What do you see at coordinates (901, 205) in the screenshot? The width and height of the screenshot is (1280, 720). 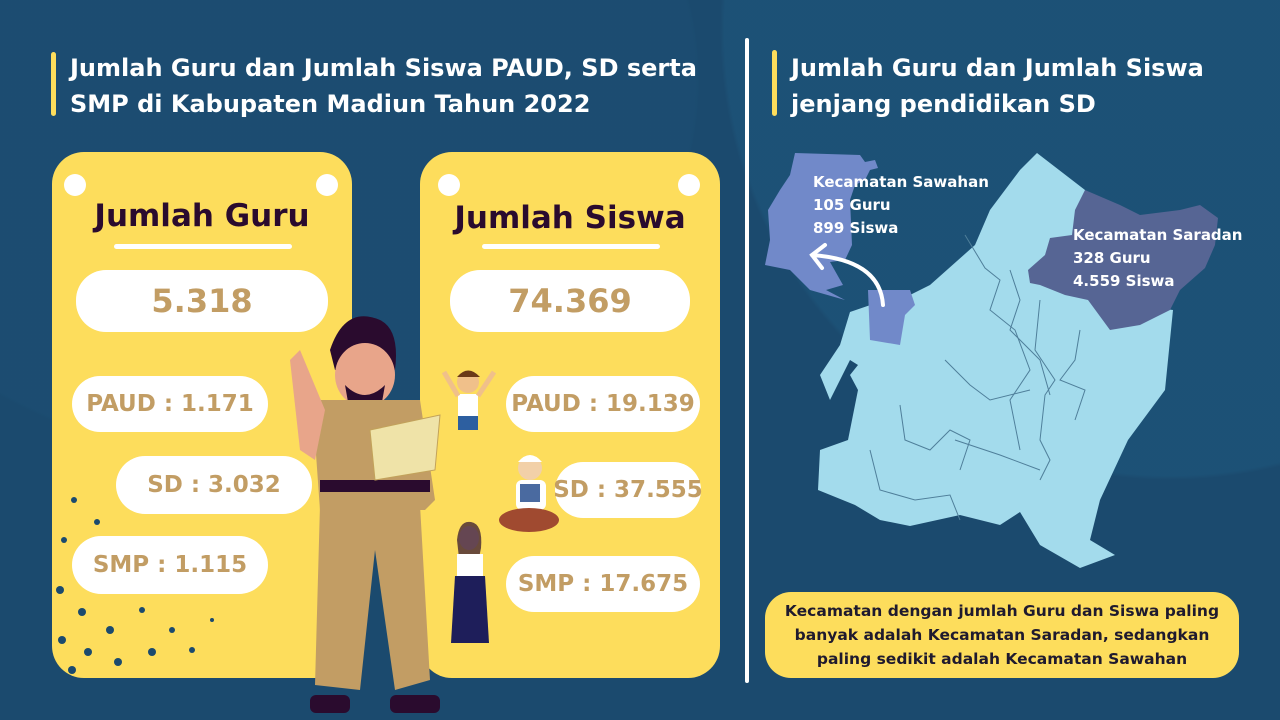 I see `sawahan-label: Kecamatan Sawahan 105 Guru 899 Siswa` at bounding box center [901, 205].